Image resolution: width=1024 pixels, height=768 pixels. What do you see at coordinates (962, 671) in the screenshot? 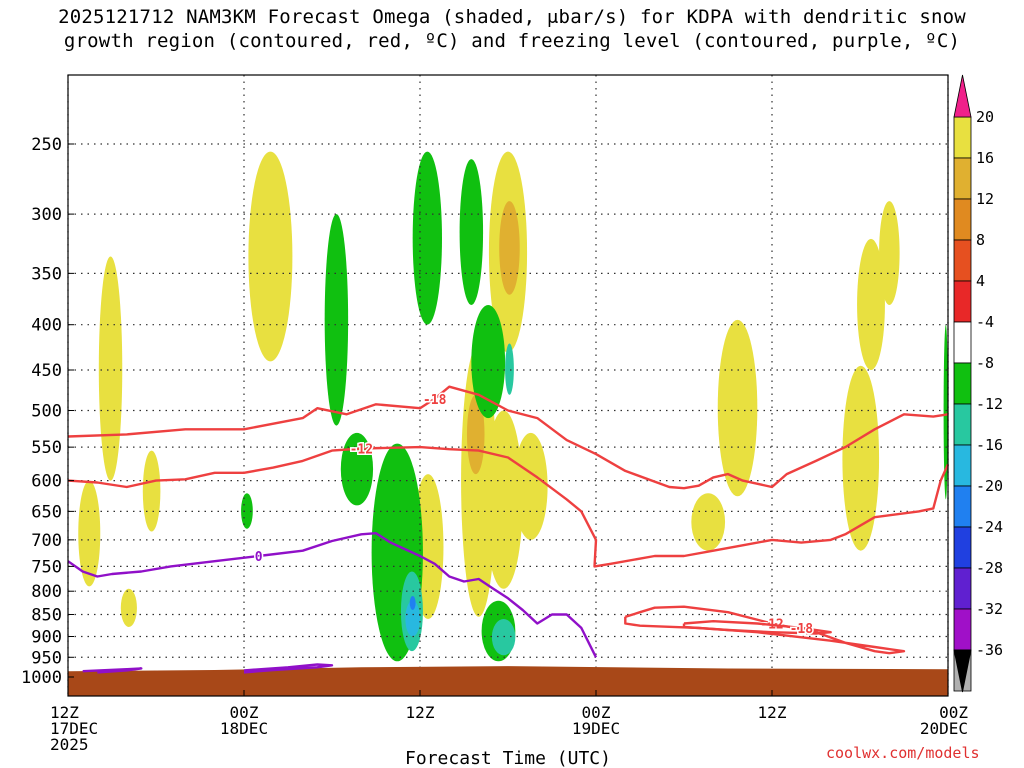
I see `colorbar-under-arrow` at bounding box center [962, 671].